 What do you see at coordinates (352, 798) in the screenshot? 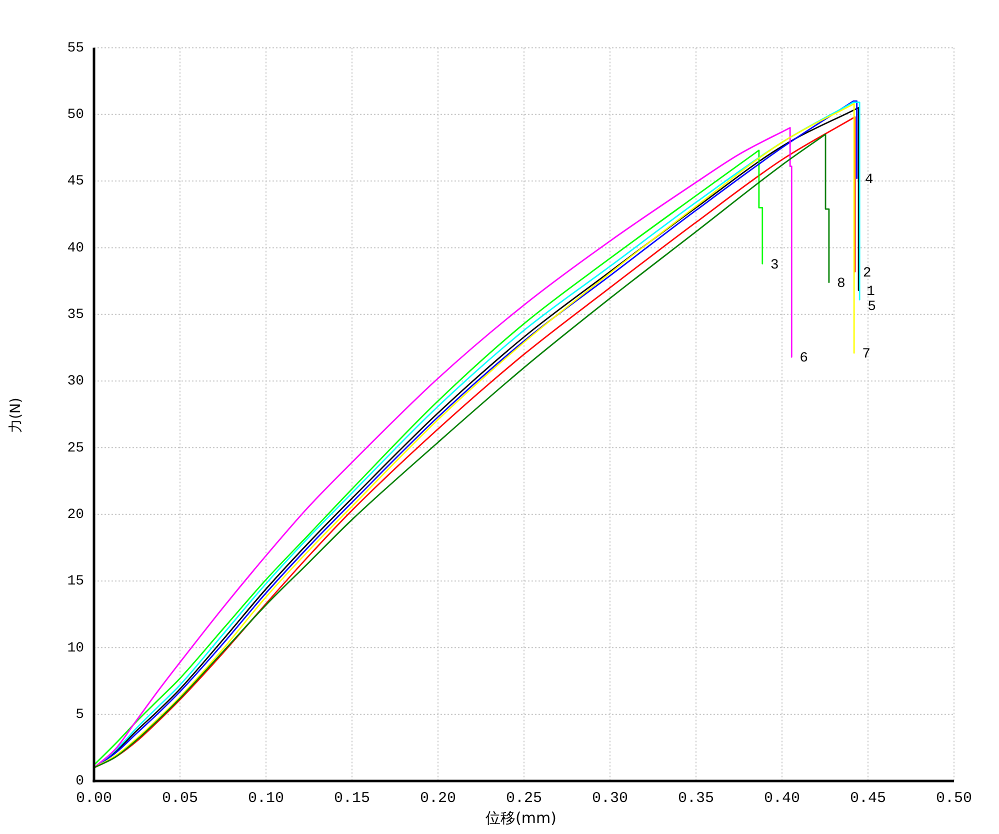
I see `x-tick-label: 0.15` at bounding box center [352, 798].